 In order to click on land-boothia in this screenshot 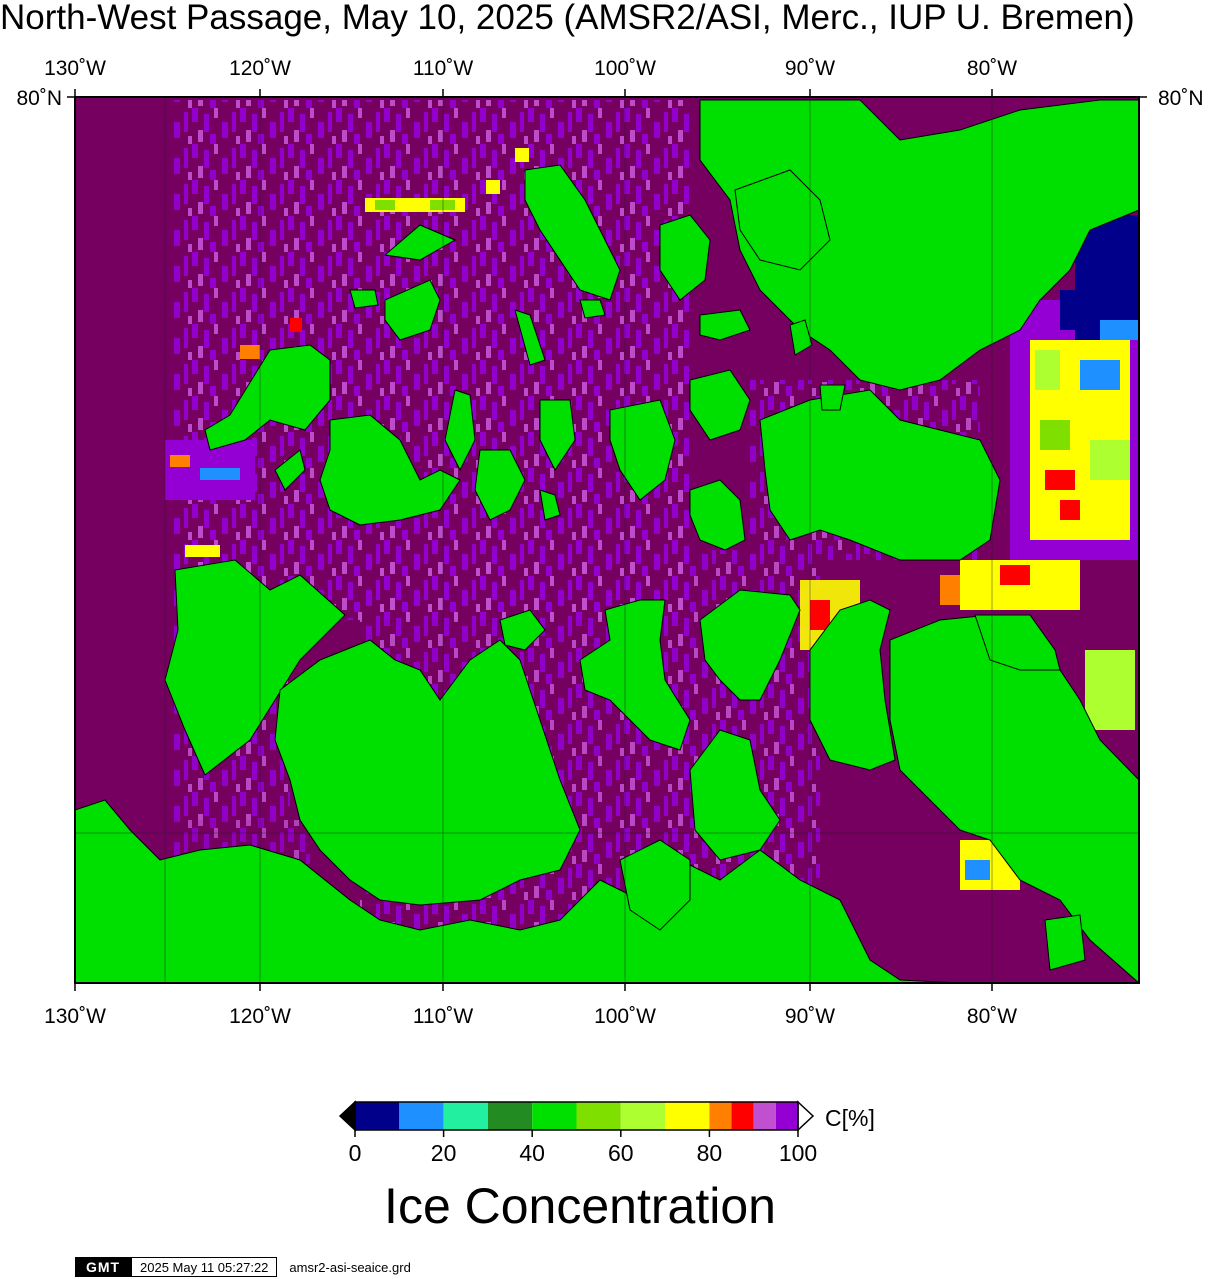, I will do `click(735, 795)`.